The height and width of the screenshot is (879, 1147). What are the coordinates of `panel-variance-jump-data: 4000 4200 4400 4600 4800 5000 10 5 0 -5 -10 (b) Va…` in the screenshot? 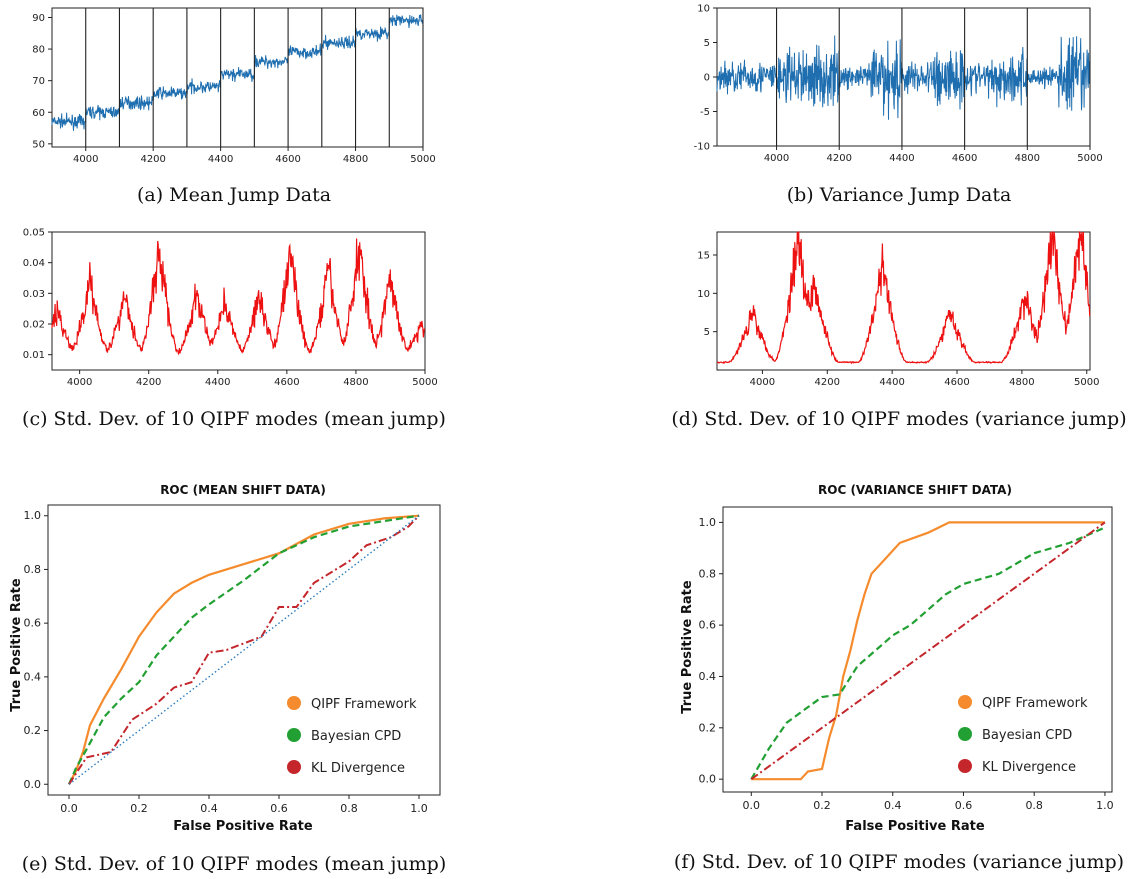 It's located at (898, 105).